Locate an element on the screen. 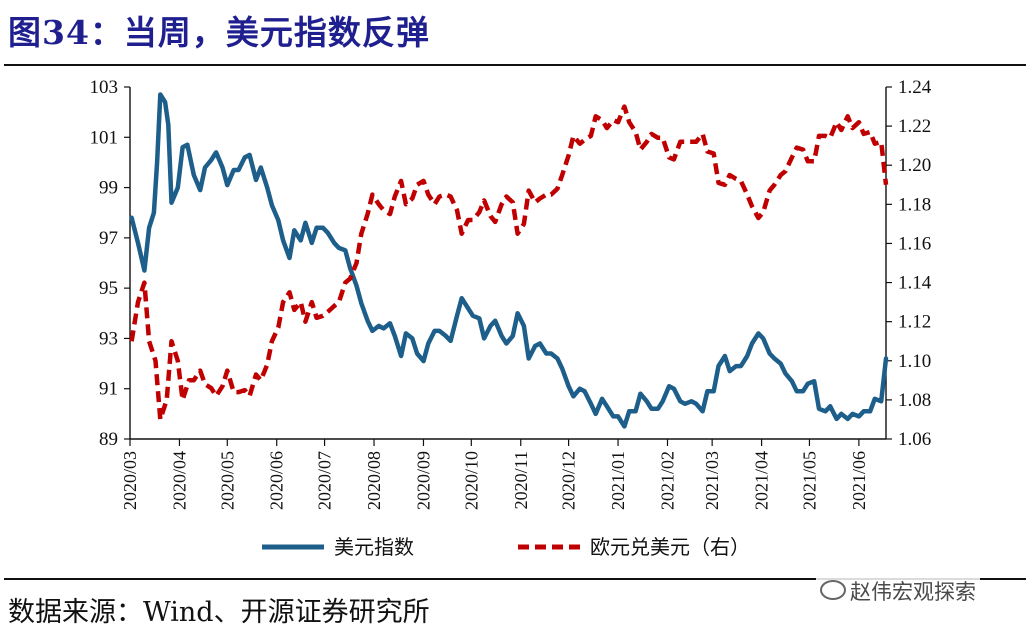 Image resolution: width=1032 pixels, height=634 pixels. x-tick-label: 2021/03 is located at coordinates (712, 480).